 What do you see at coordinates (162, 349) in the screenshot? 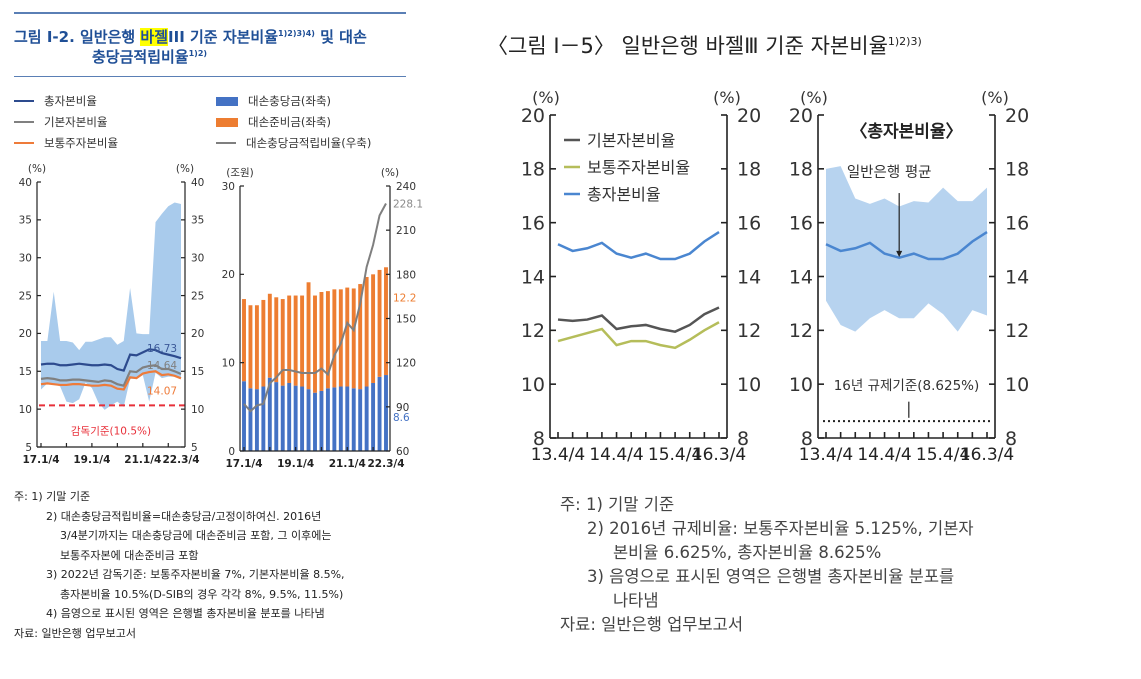
I see `end-label: 16.73` at bounding box center [162, 349].